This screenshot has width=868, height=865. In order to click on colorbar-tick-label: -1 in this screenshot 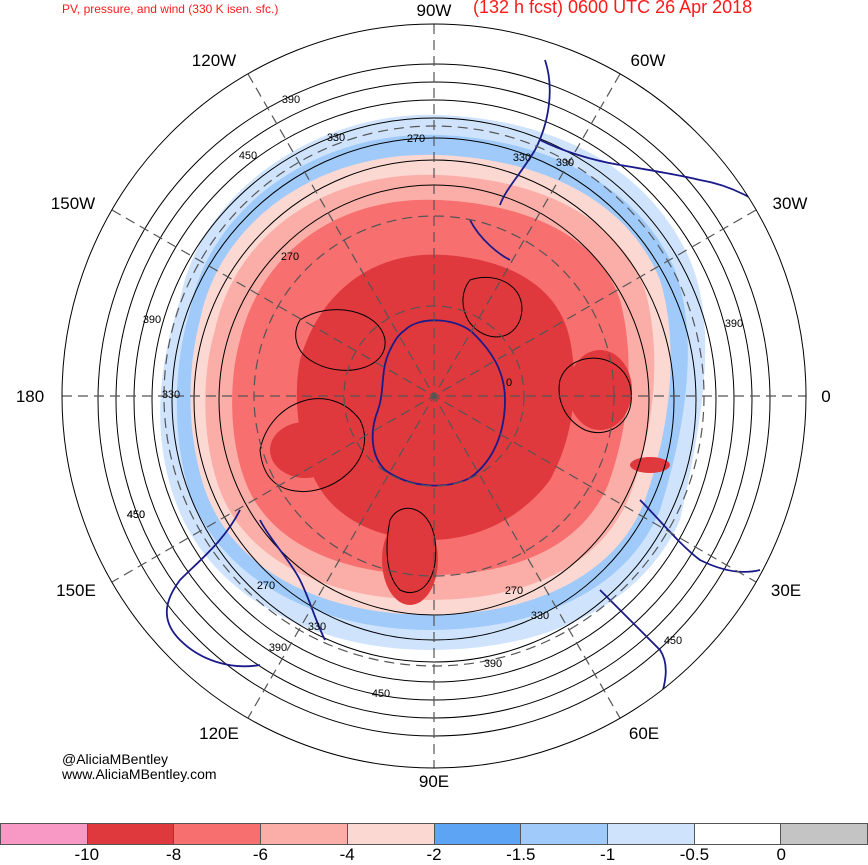, I will do `click(608, 854)`.